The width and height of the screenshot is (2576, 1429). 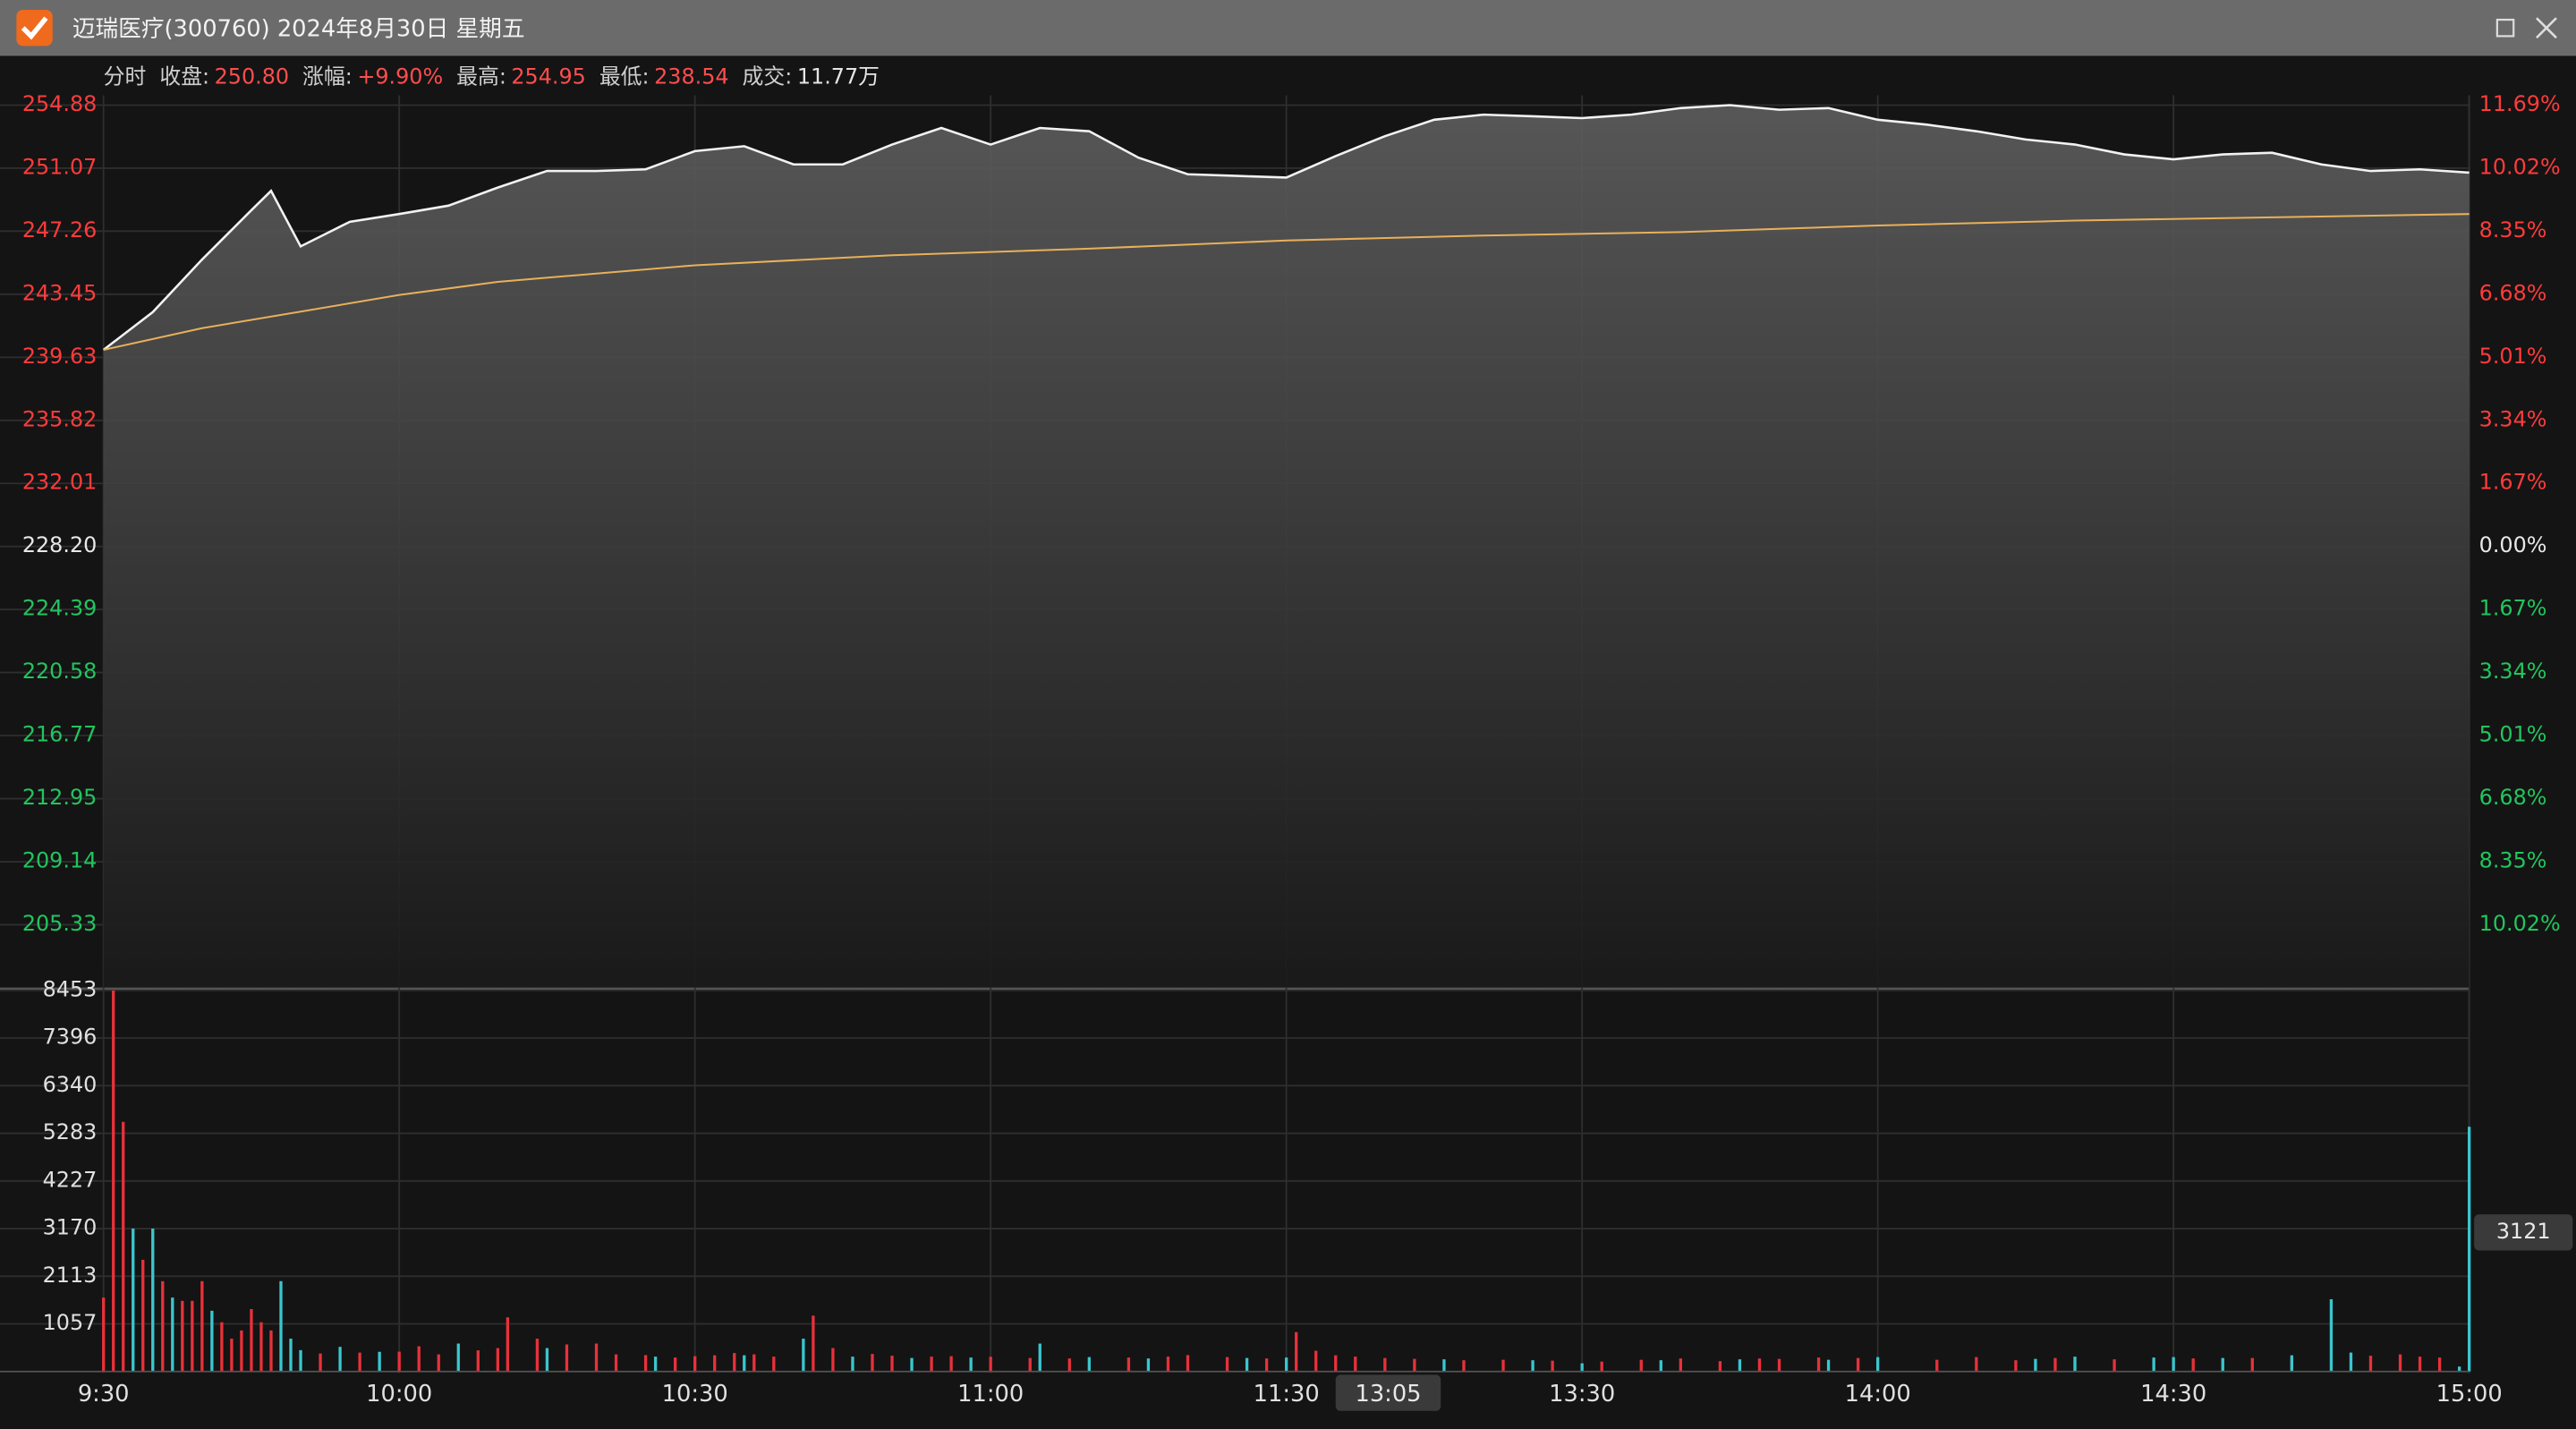 What do you see at coordinates (1582, 1395) in the screenshot?
I see `x-tick-label: 13:30` at bounding box center [1582, 1395].